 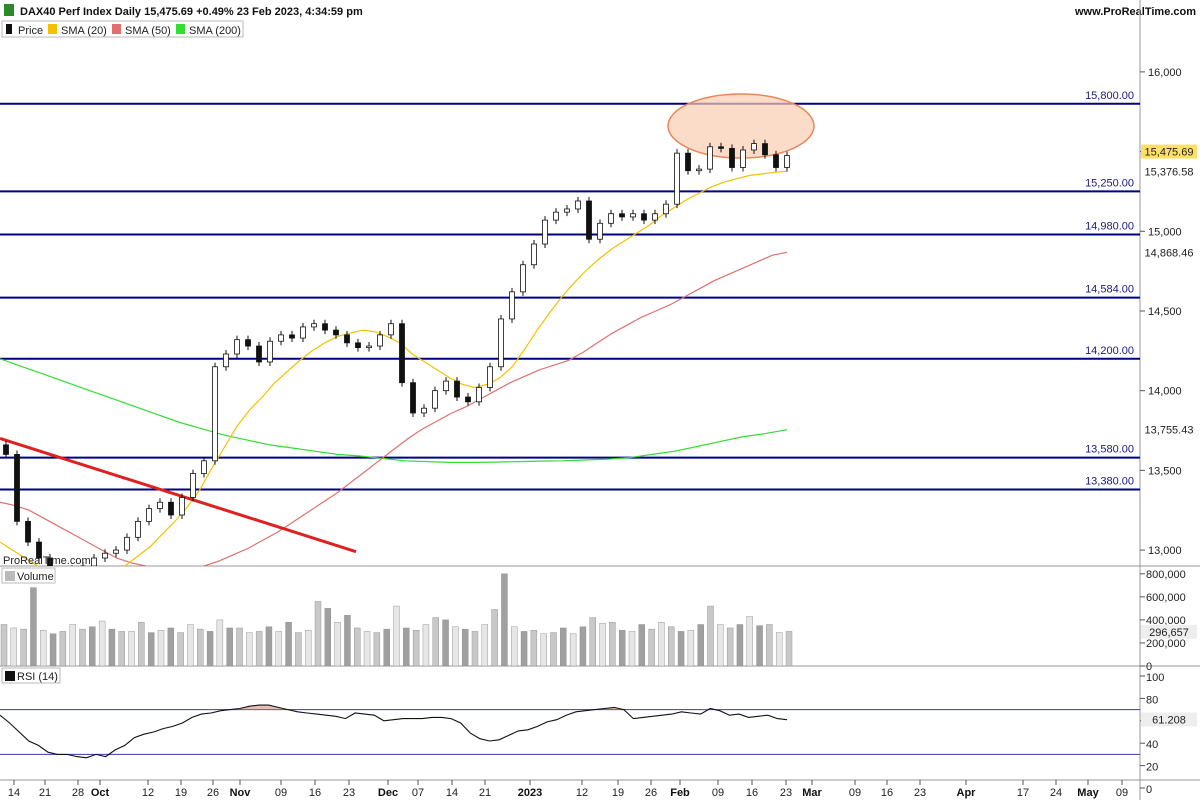 What do you see at coordinates (452, 793) in the screenshot?
I see `x-tick-label: 14` at bounding box center [452, 793].